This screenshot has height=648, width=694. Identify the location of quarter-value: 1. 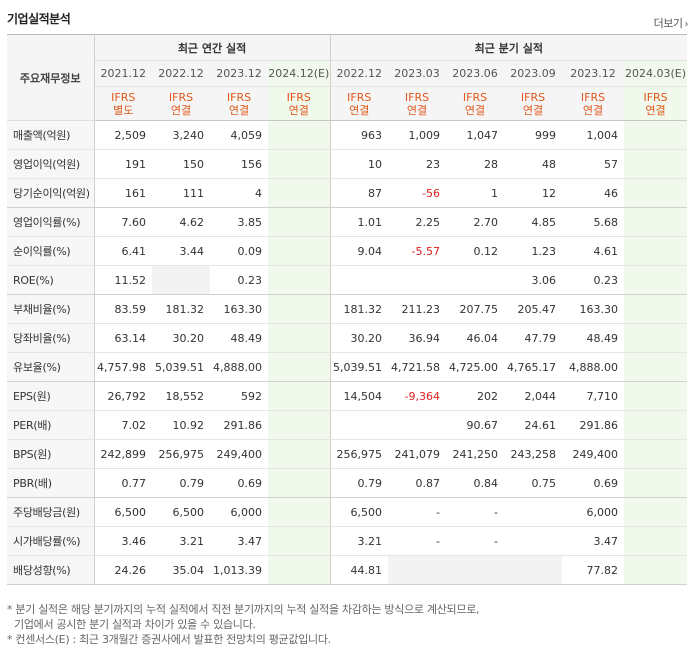
(475, 193).